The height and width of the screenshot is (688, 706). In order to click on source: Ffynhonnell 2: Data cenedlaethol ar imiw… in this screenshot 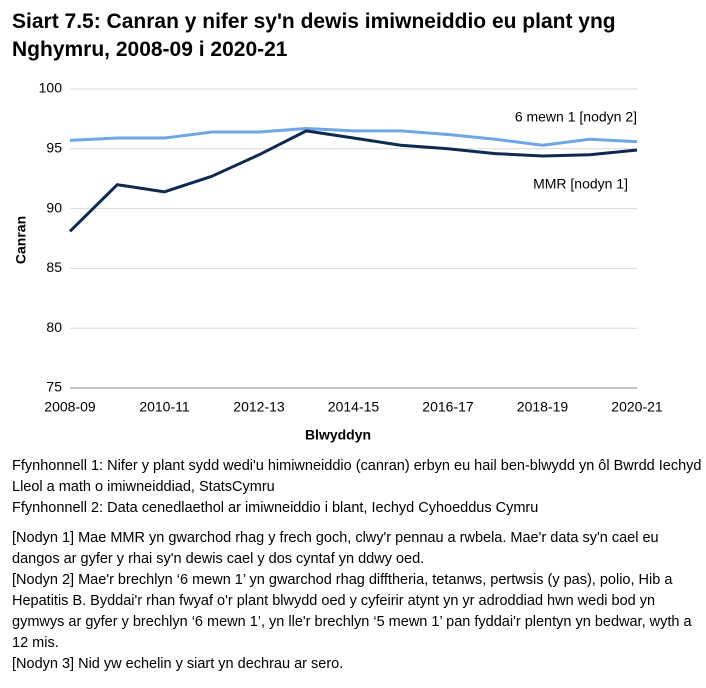, I will do `click(275, 508)`.